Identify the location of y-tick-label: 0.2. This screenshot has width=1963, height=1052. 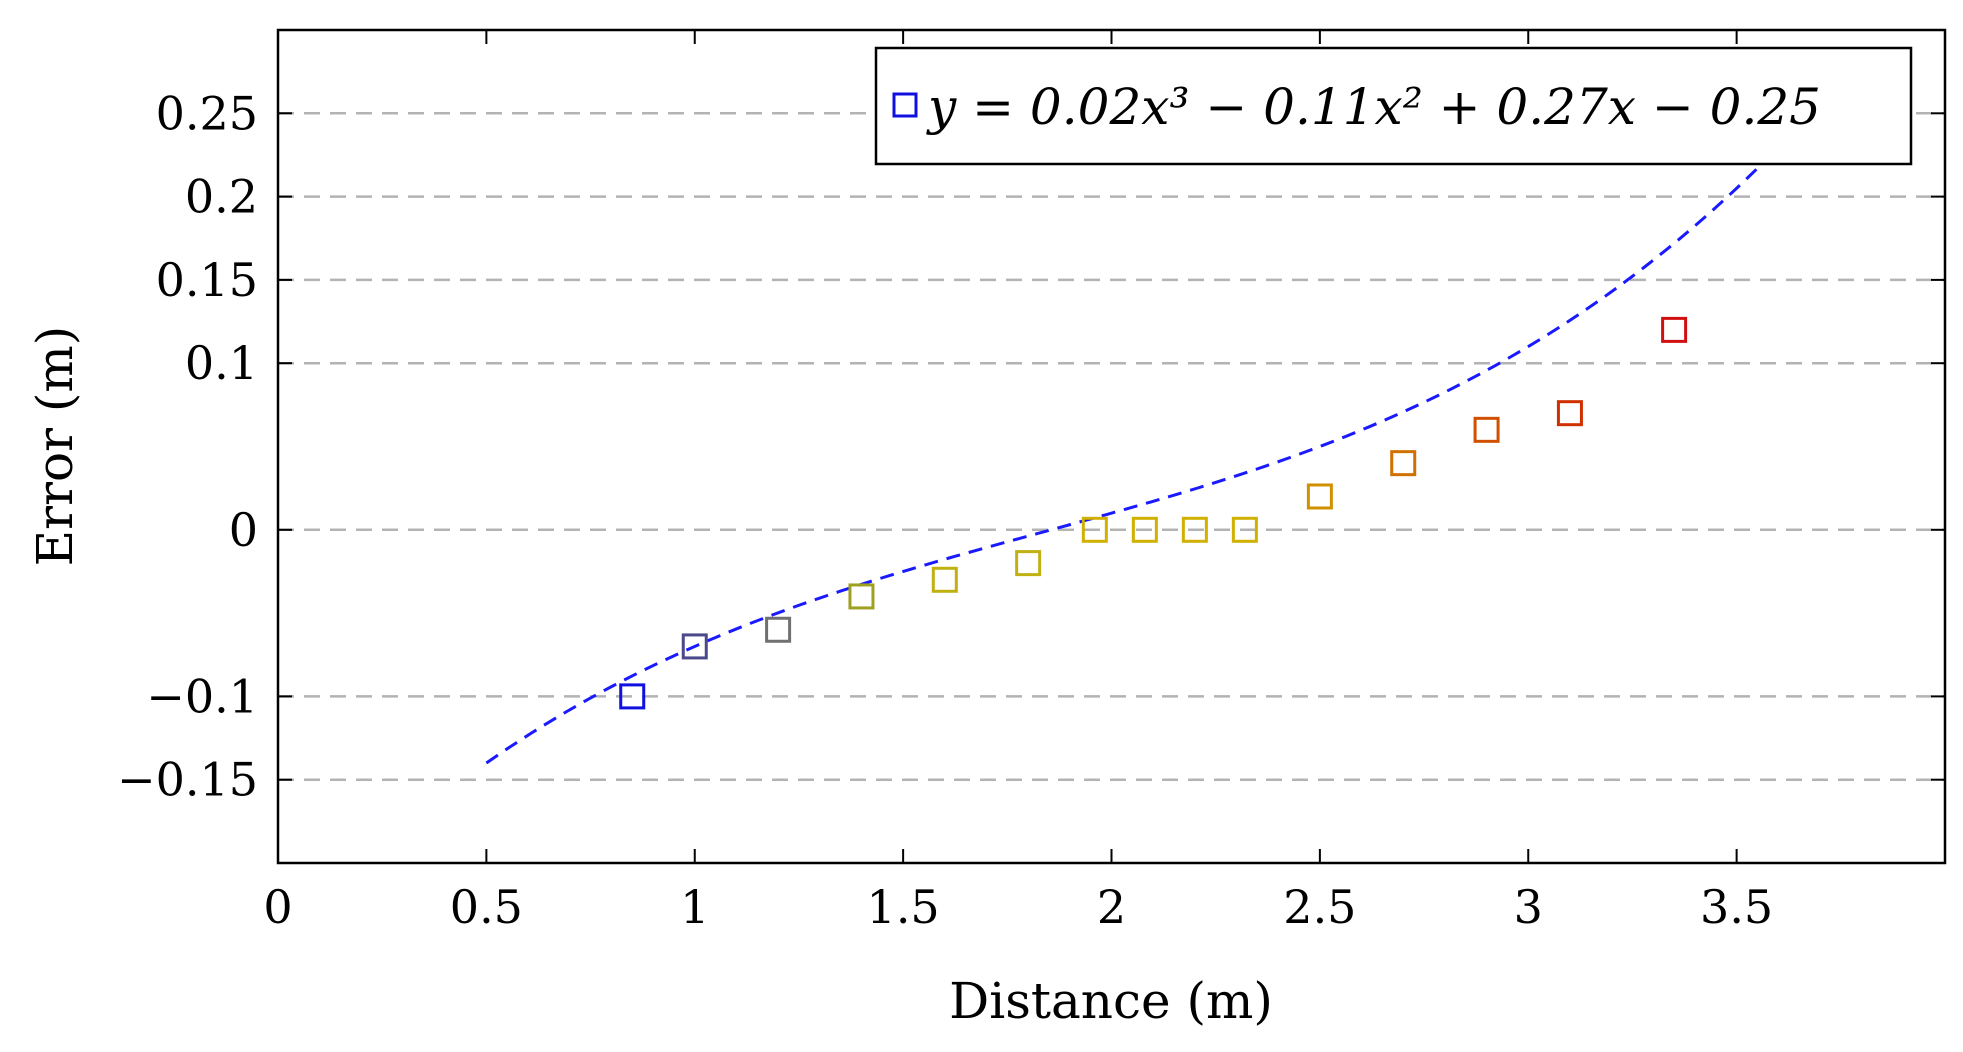
(221, 197).